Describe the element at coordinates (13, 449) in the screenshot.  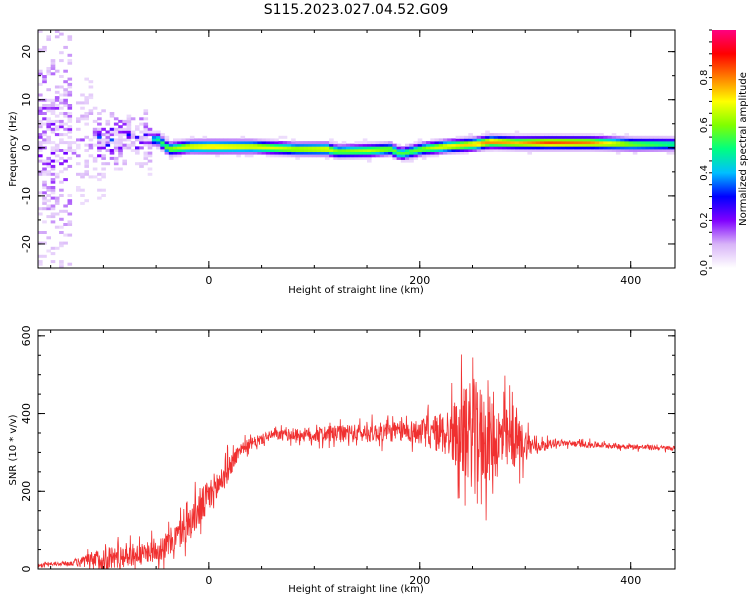
I see `snr-y-label: SNR (10 * v/v)` at that location.